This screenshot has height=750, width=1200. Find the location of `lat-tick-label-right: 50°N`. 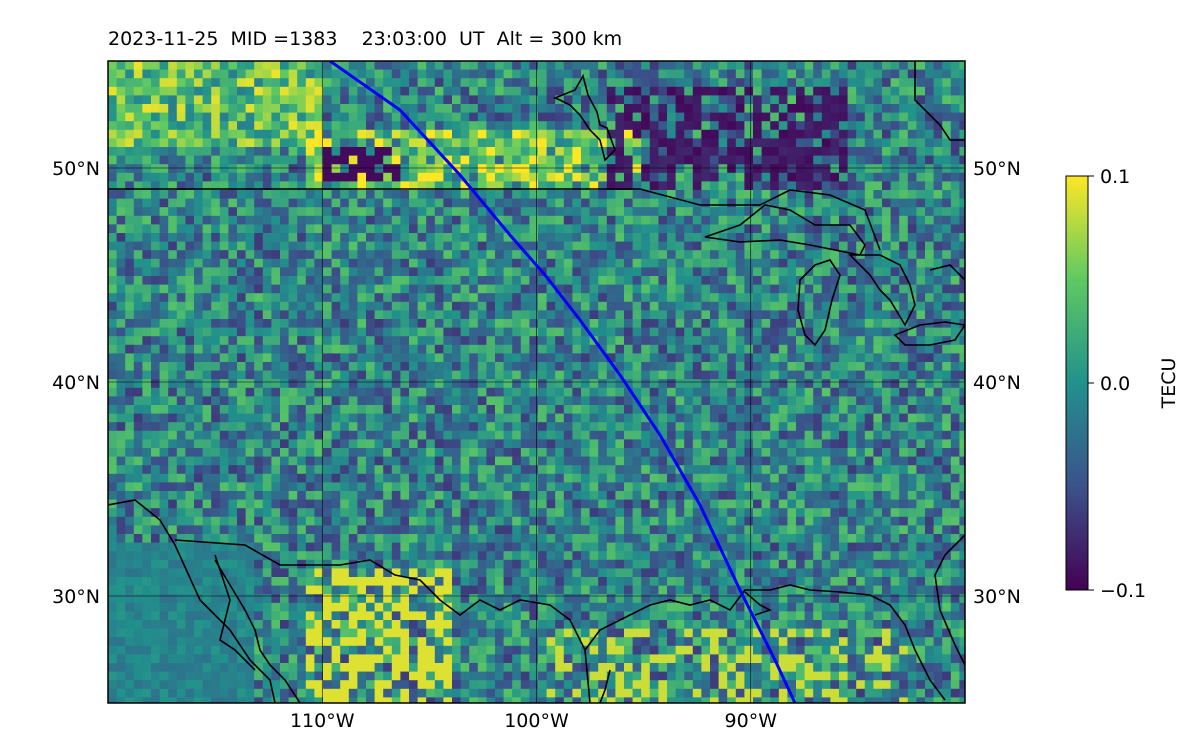

lat-tick-label-right: 50°N is located at coordinates (997, 169).